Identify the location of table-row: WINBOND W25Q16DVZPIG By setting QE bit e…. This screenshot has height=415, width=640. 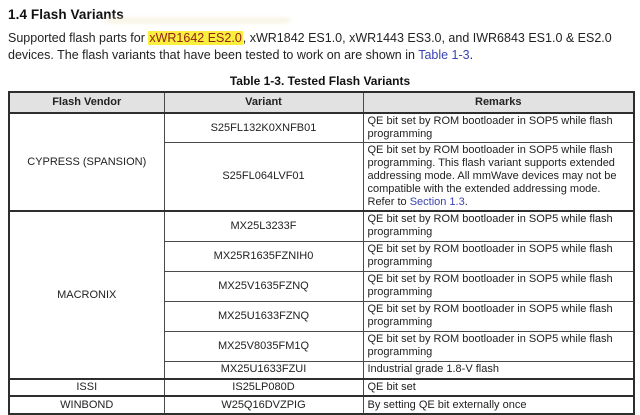
(321, 405).